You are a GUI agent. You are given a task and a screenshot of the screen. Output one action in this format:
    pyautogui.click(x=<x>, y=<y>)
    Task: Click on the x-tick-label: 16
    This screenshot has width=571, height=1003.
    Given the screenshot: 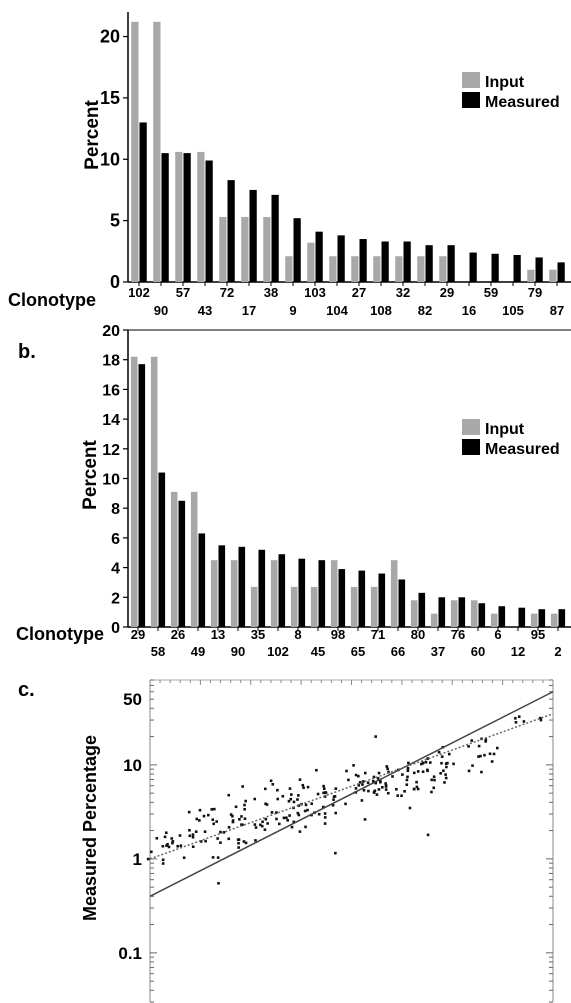 What is the action you would take?
    pyautogui.click(x=469, y=310)
    